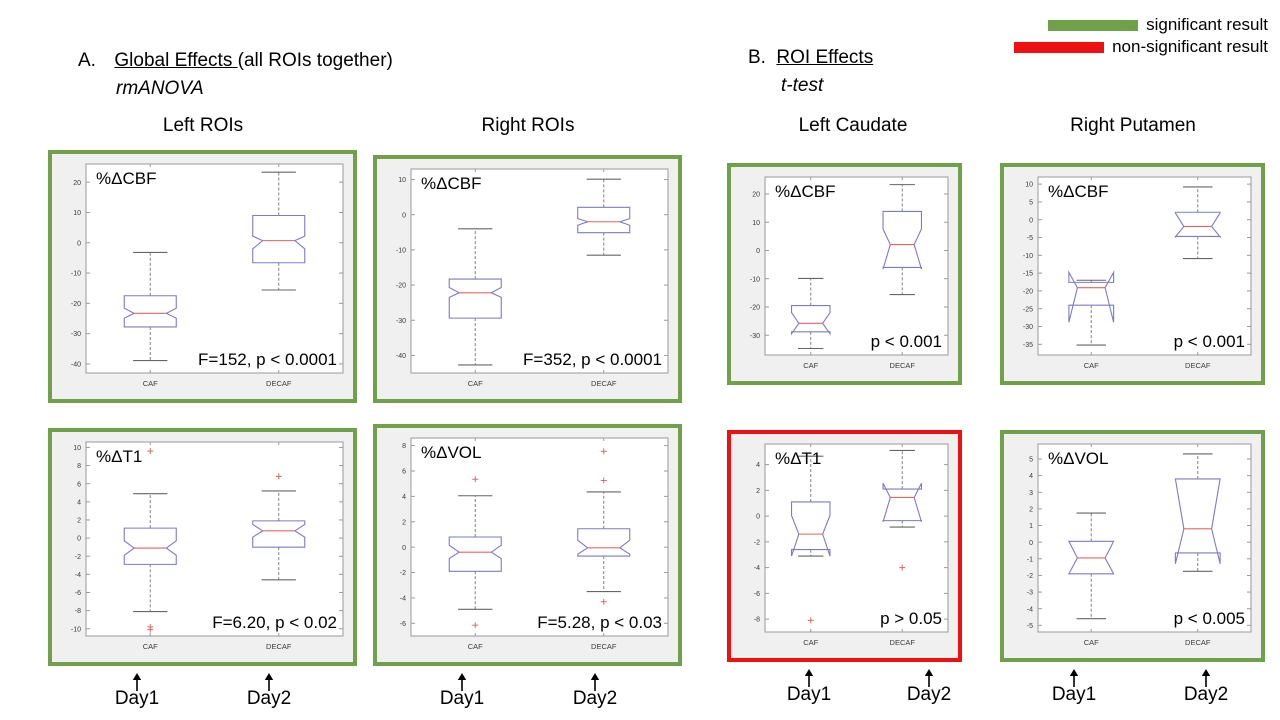  I want to click on legend-row-nonsignificant: non-significant result, so click(1141, 47).